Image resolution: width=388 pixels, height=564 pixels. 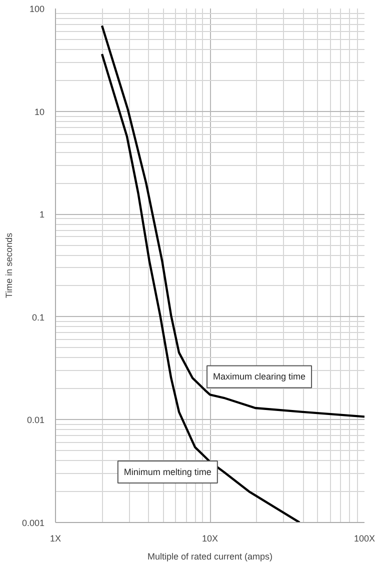 I want to click on y-tick-label: 0.001, so click(x=33, y=523).